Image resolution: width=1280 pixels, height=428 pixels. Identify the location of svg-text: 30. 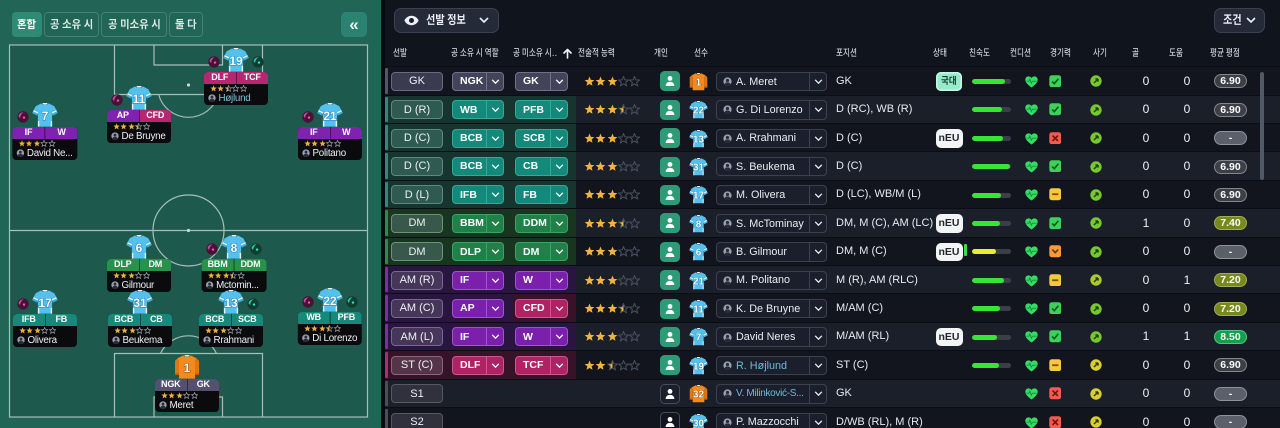
(698, 423).